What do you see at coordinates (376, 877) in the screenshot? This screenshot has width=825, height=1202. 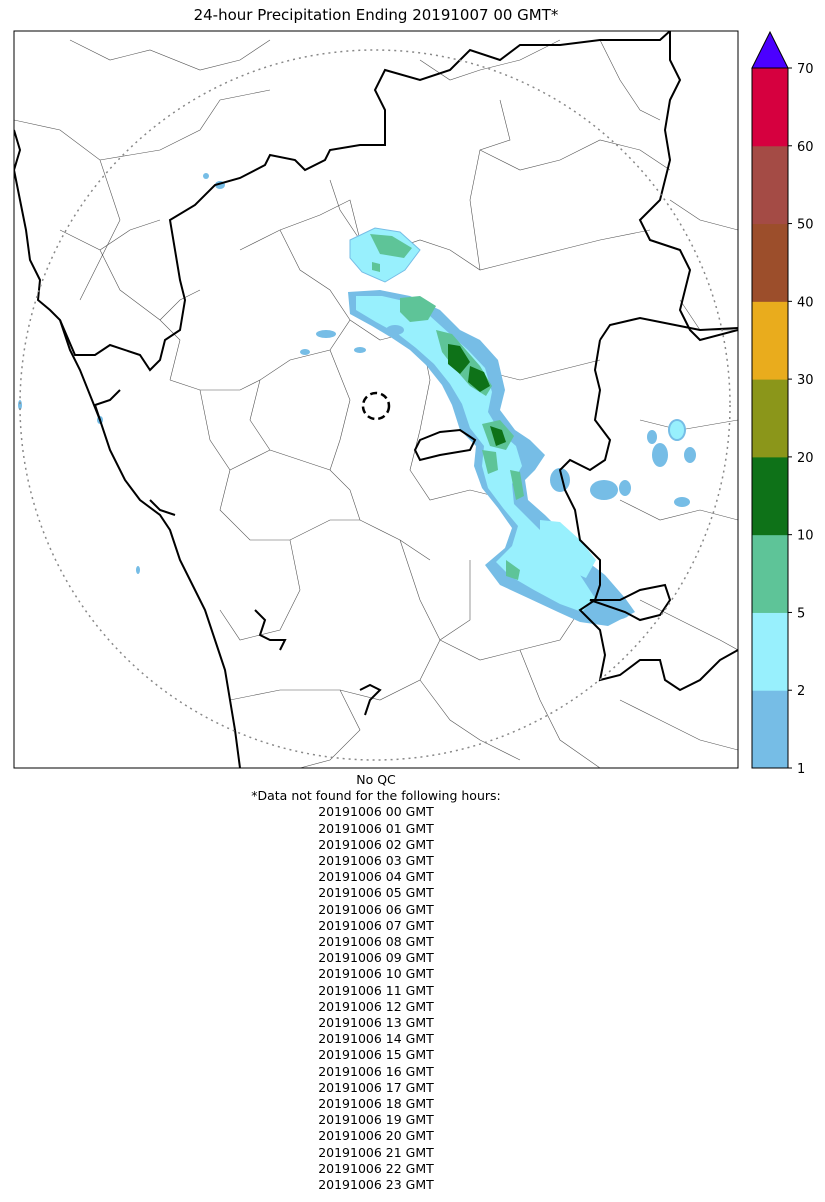 I see `missing-hour-item: 20191006 04 GMT` at bounding box center [376, 877].